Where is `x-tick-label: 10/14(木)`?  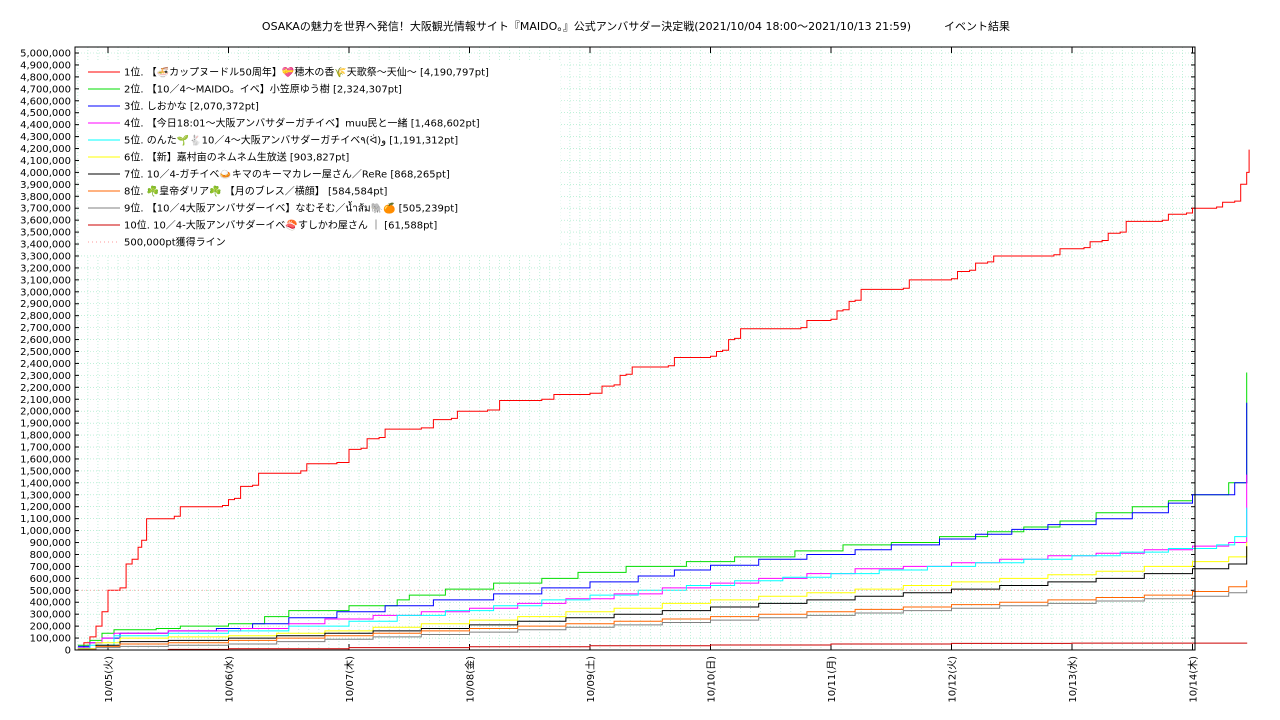
x-tick-label: 10/14(木) is located at coordinates (1194, 679).